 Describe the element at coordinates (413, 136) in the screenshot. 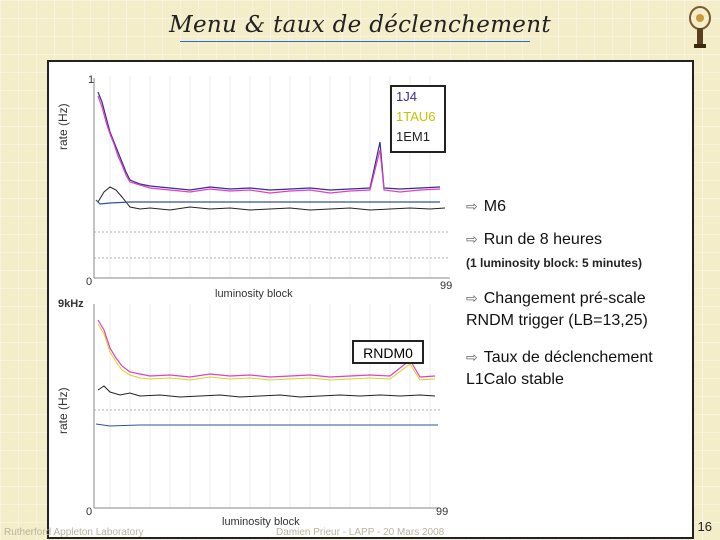

I see `legend-entry-1em1: 1EM1` at that location.